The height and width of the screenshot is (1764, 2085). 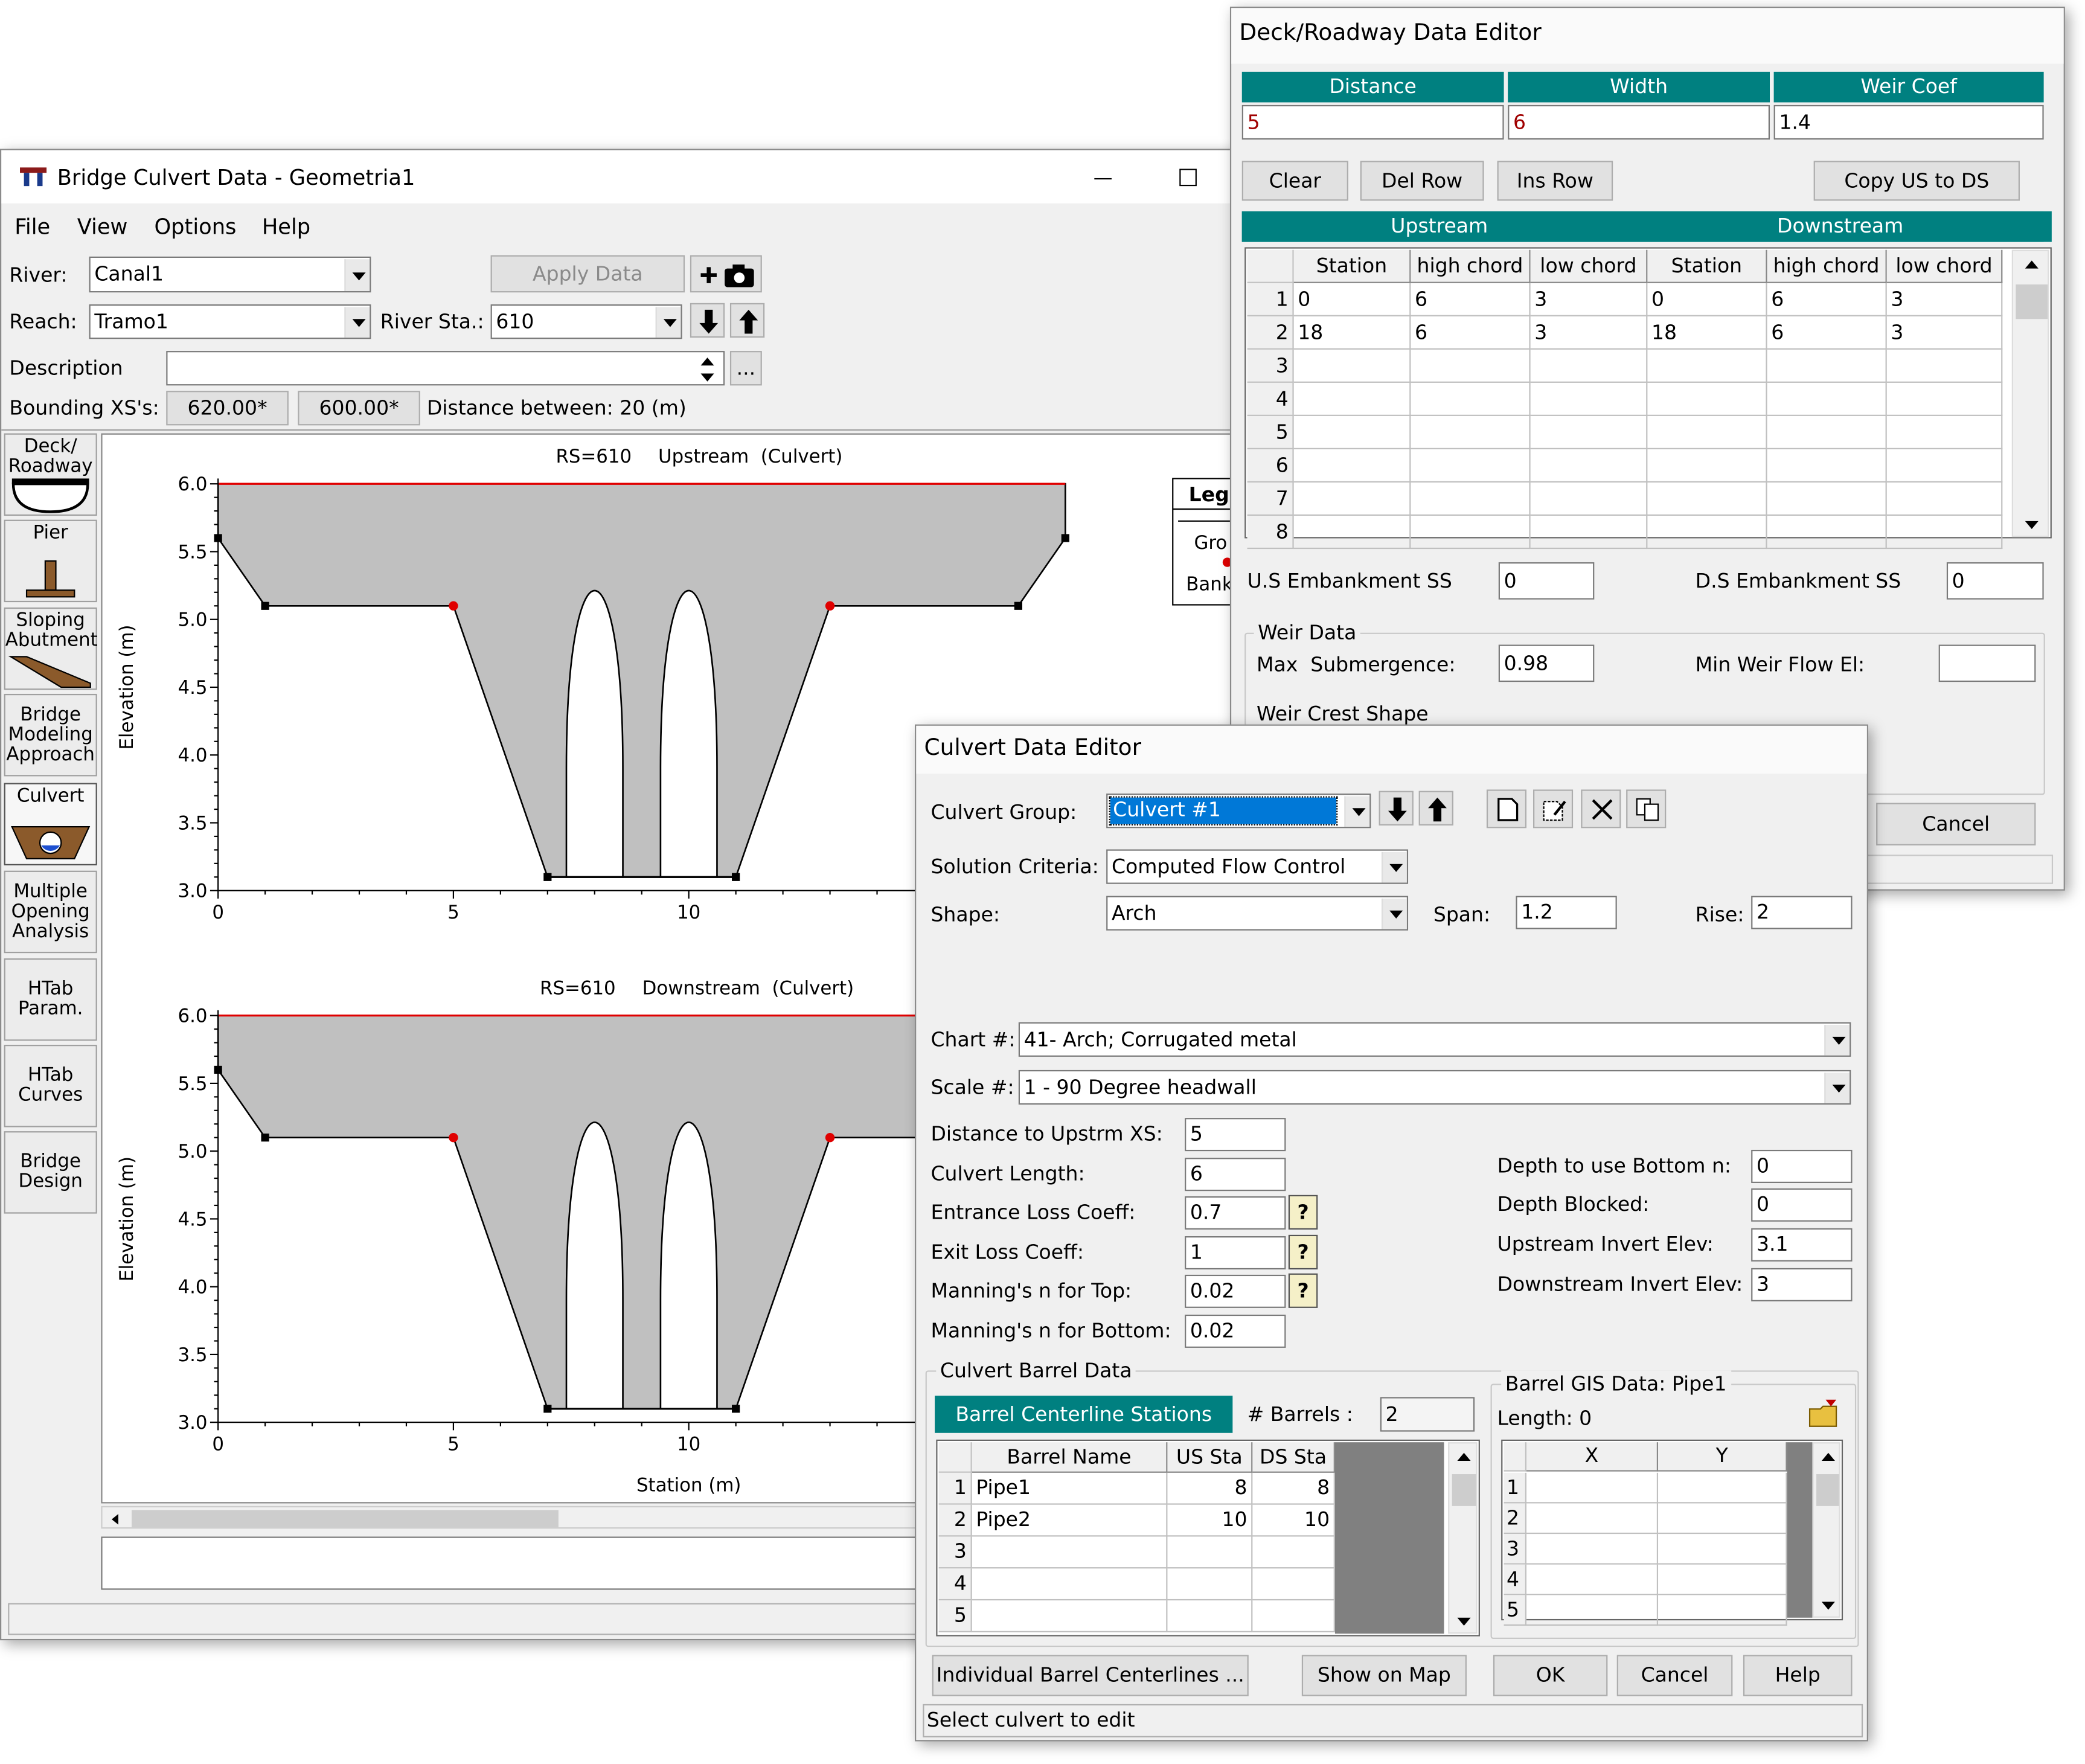 I want to click on deck-button: Copy US to DS, so click(x=1916, y=181).